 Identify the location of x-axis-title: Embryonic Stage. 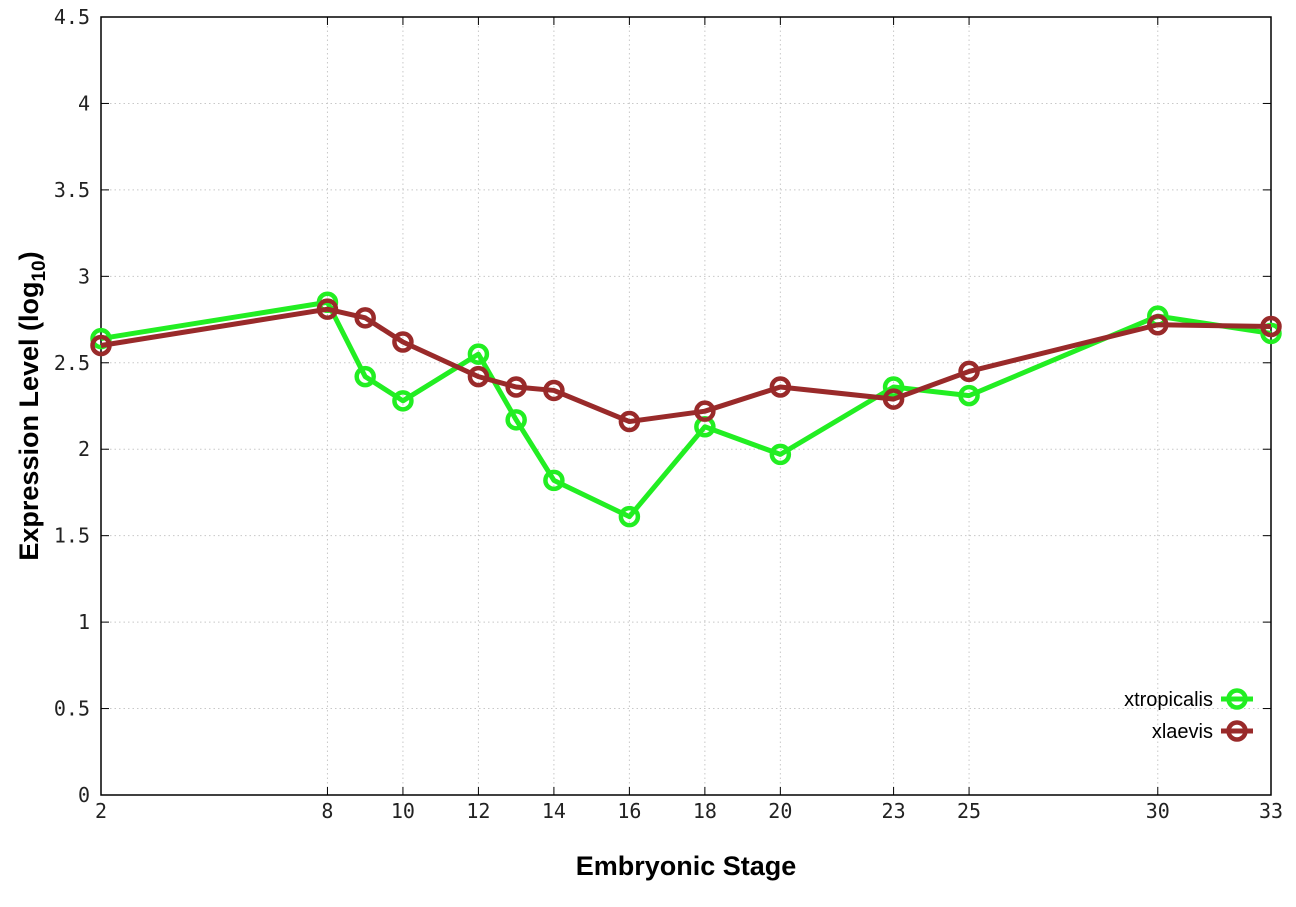
(686, 866).